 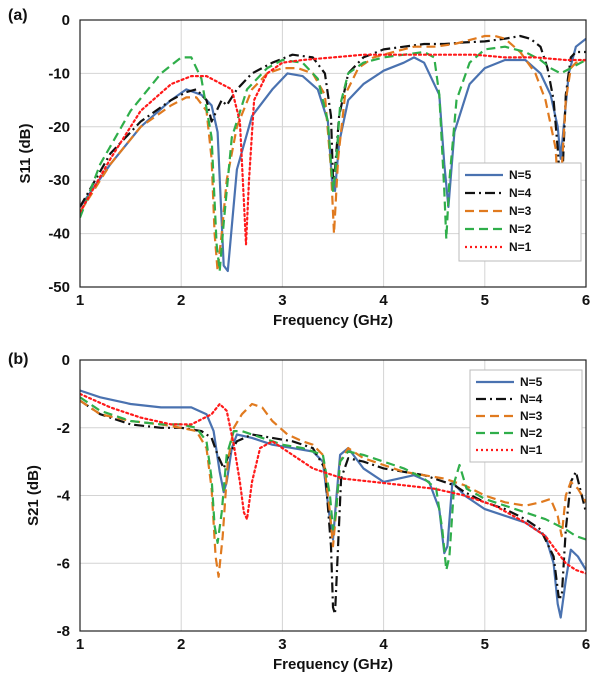 I want to click on legend-box, so click(x=526, y=416).